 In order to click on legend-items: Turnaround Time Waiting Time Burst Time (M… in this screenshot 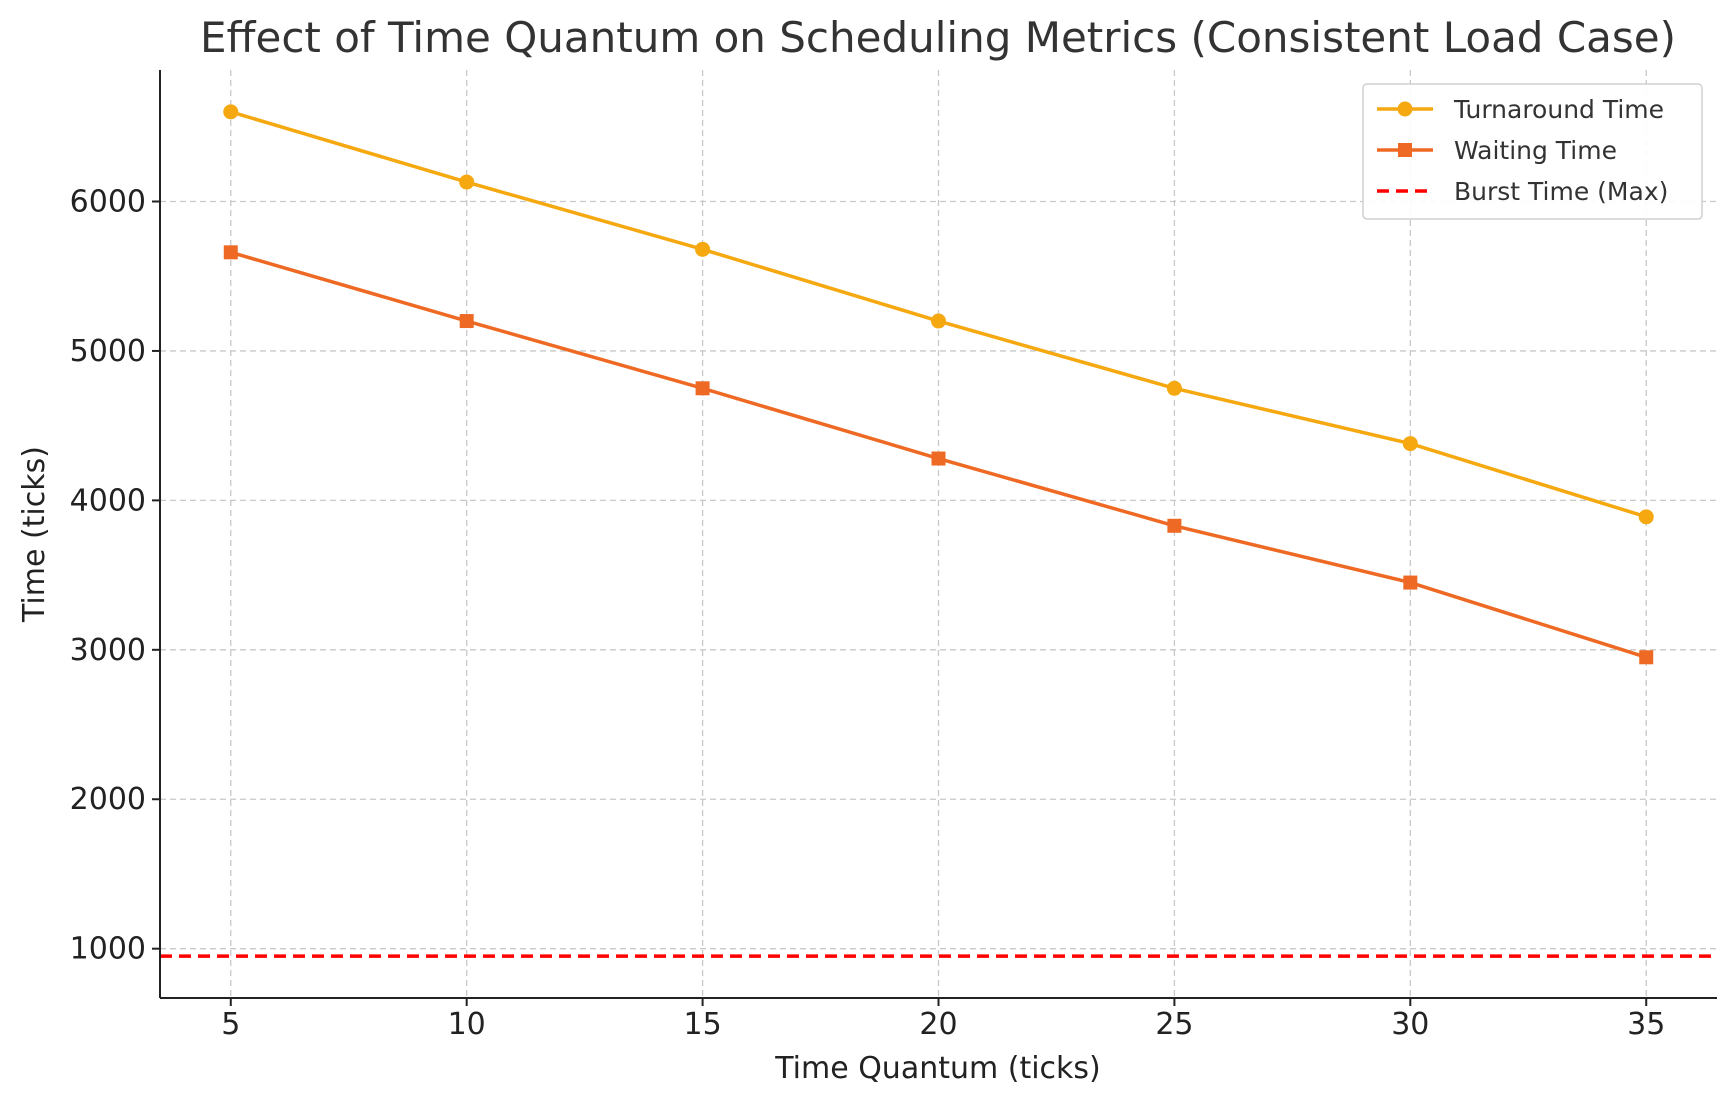, I will do `click(1522, 150)`.